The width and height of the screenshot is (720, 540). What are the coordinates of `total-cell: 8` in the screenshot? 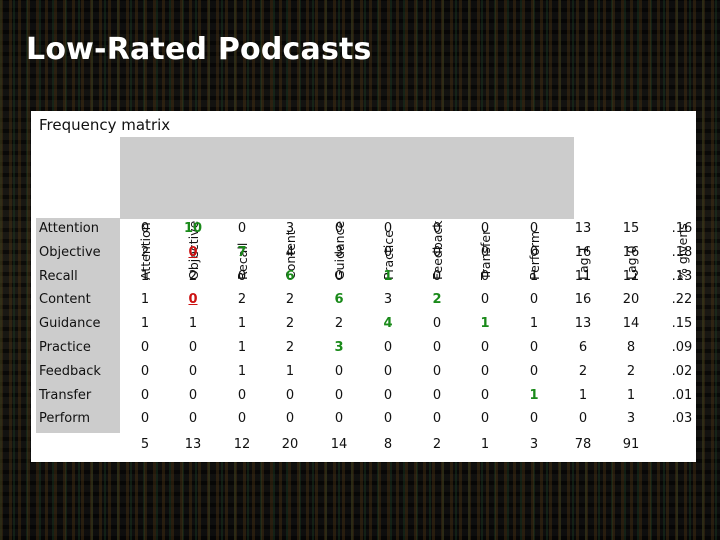 It's located at (388, 445).